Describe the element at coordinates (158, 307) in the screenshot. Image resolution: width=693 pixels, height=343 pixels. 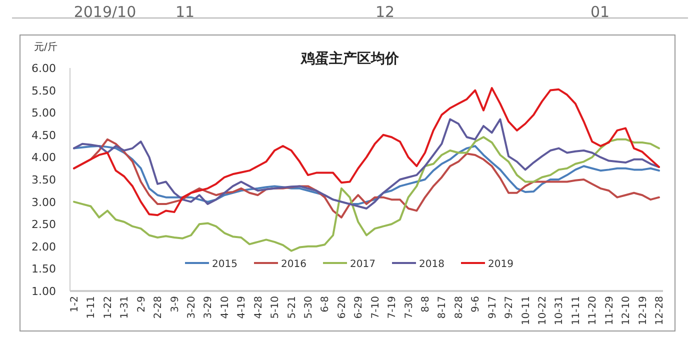
I see `x-tick-label: 2-28` at that location.